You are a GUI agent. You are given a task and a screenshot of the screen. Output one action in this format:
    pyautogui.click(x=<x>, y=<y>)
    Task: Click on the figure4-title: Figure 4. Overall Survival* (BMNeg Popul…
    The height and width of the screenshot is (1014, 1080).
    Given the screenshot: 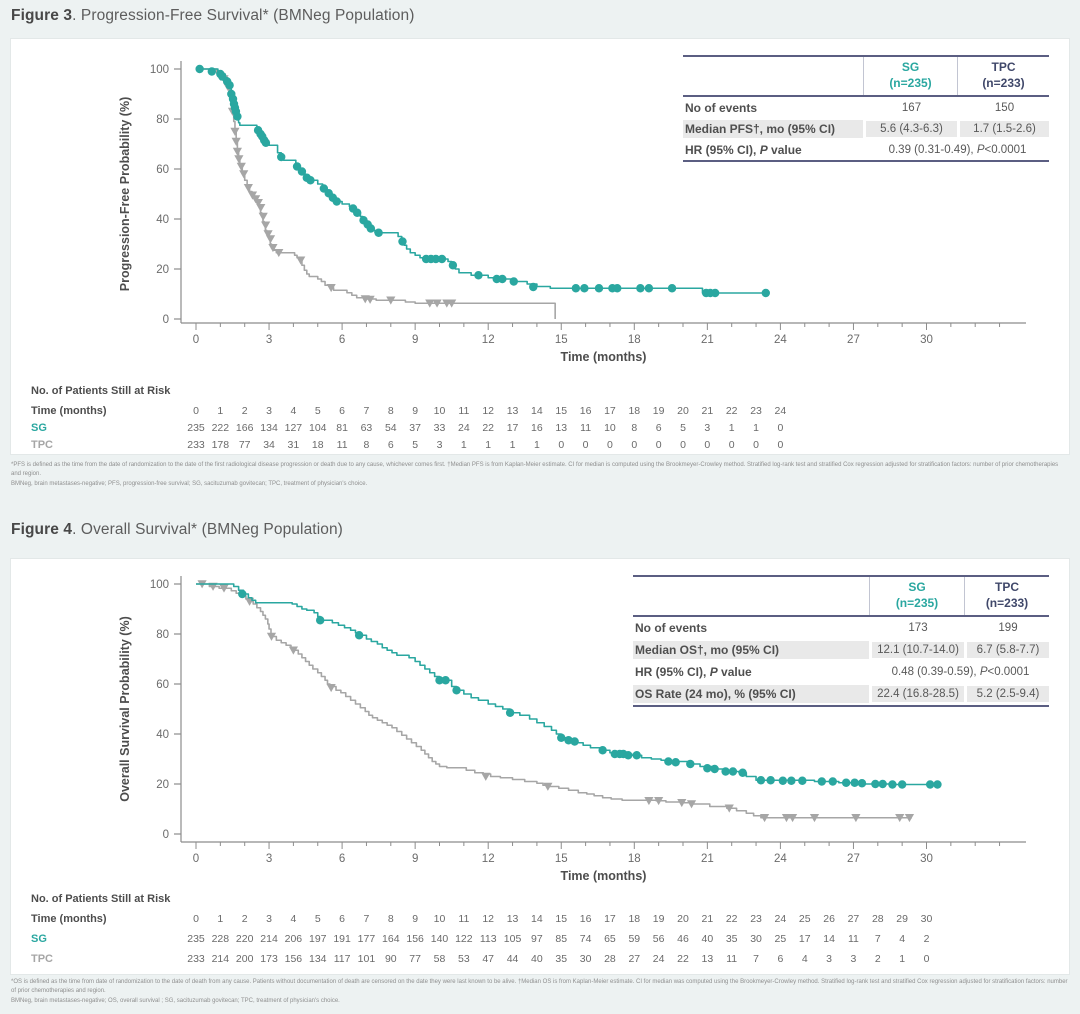 What is the action you would take?
    pyautogui.click(x=177, y=530)
    